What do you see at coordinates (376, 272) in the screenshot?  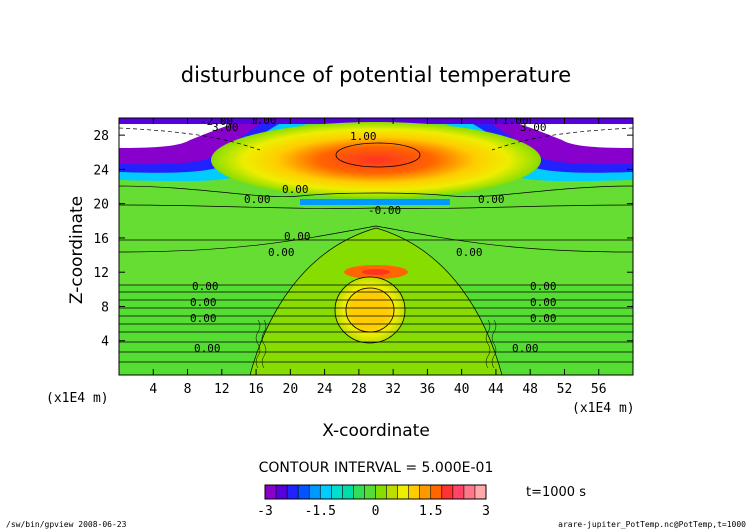 I see `small-warm-core` at bounding box center [376, 272].